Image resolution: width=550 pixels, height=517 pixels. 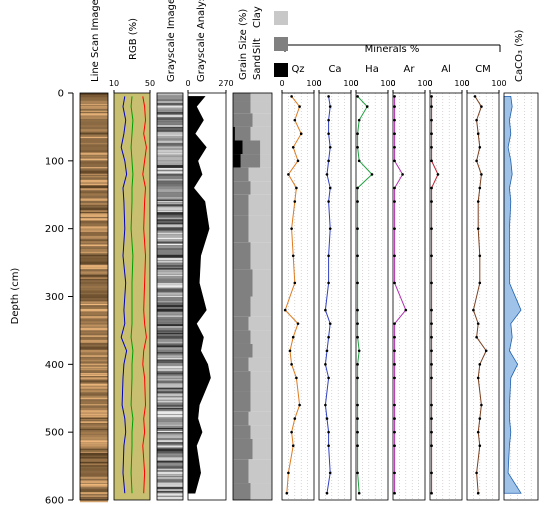 What do you see at coordinates (446, 69) in the screenshot?
I see `series-name: Al` at bounding box center [446, 69].